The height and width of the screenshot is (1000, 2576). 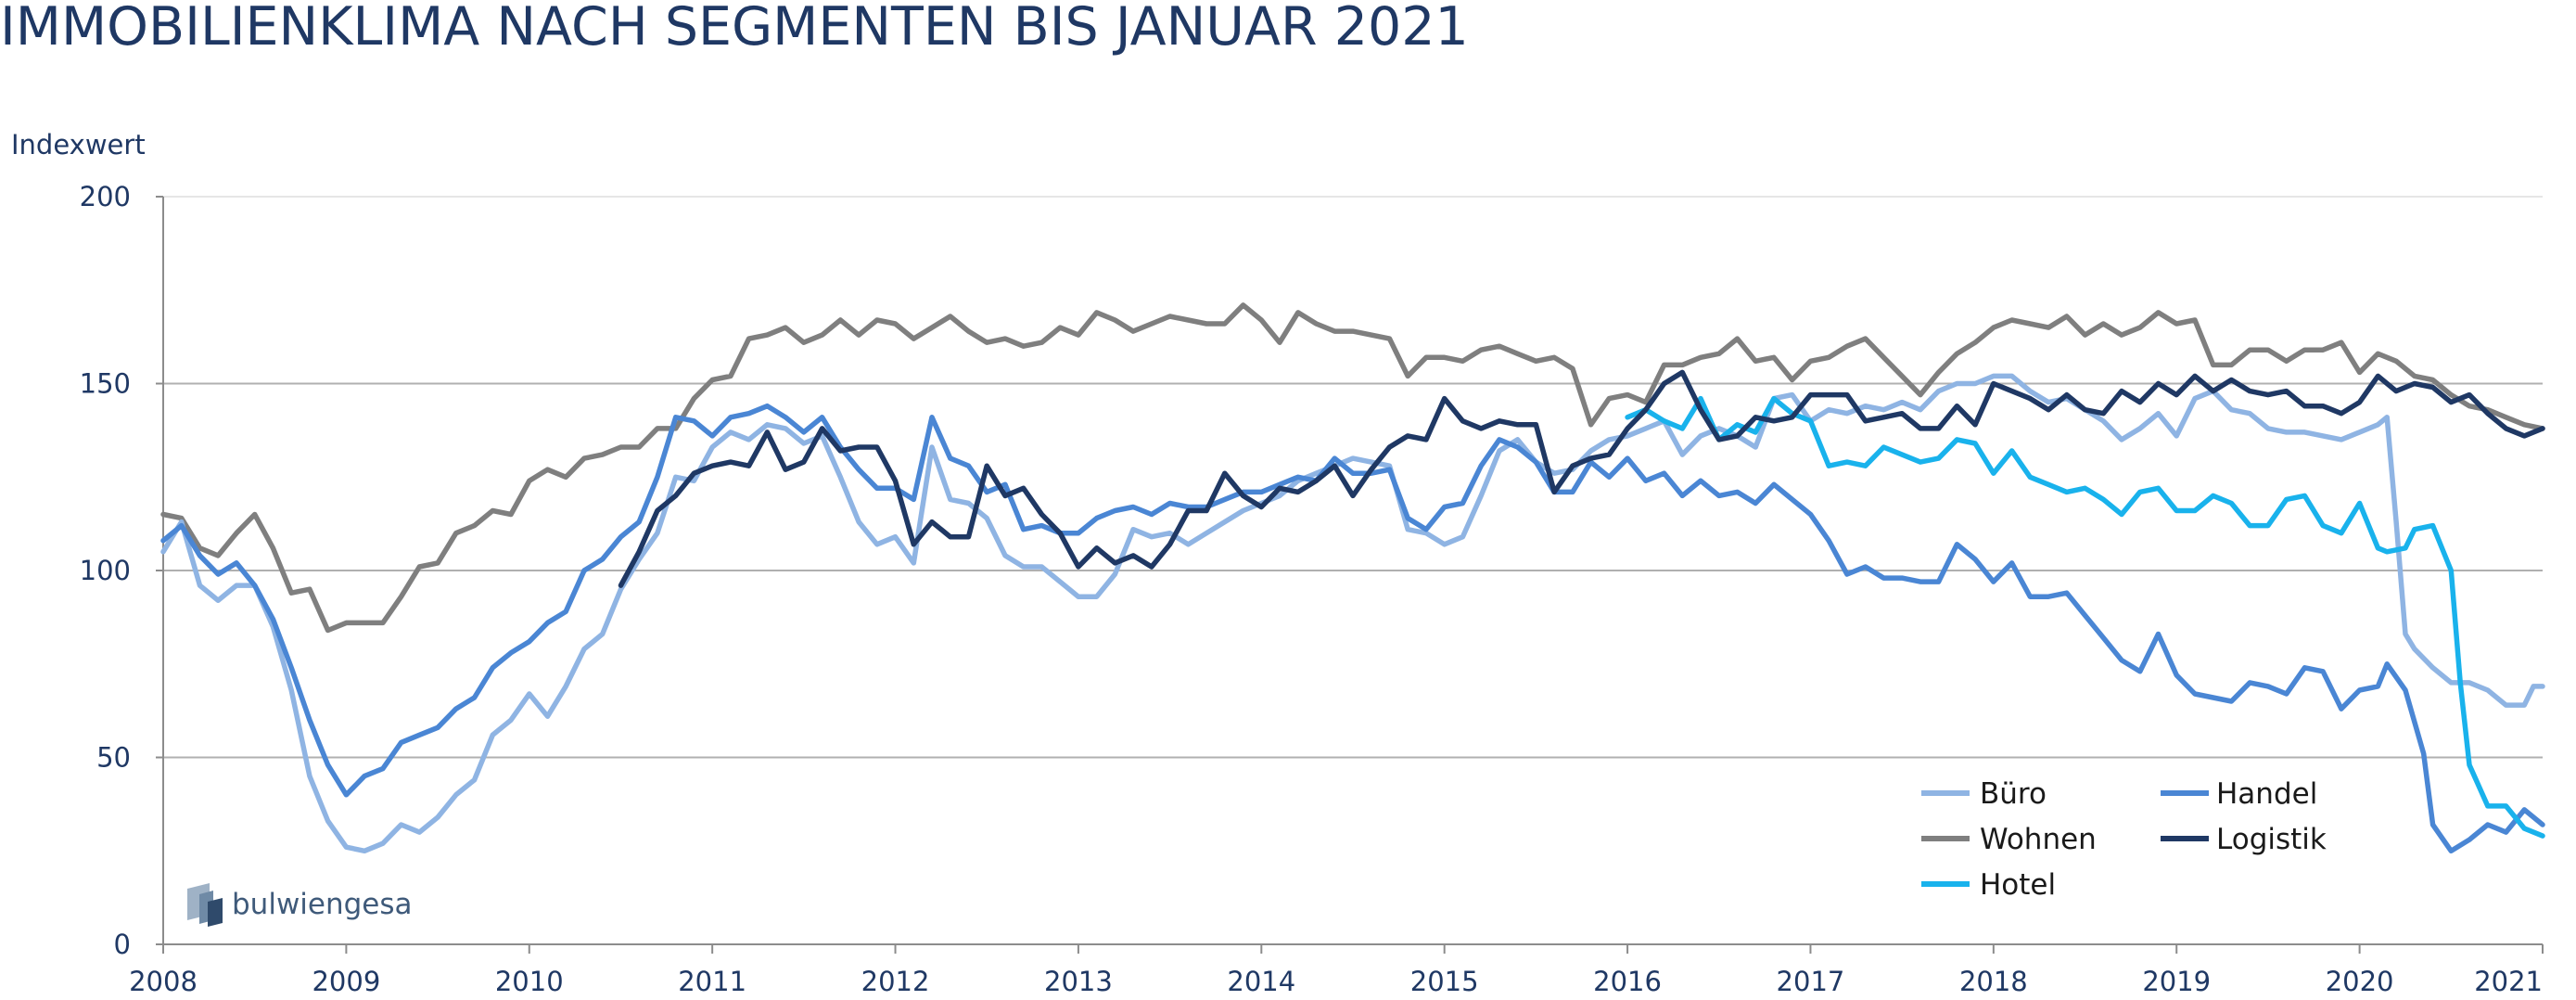 I want to click on y-axis-ticks: 0 50 100 150 200, so click(x=121, y=570).